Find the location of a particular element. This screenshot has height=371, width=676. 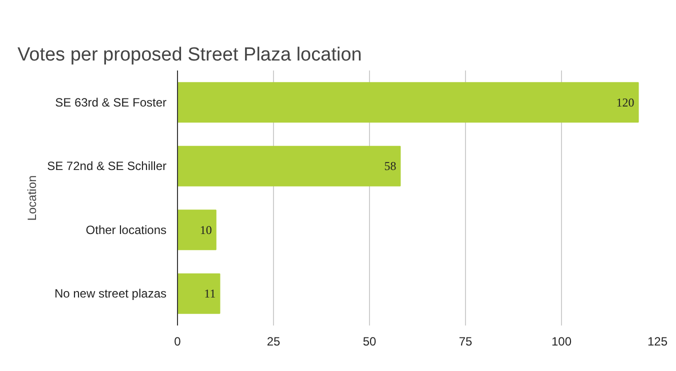

y-tick-label: No new street plazas is located at coordinates (110, 293).